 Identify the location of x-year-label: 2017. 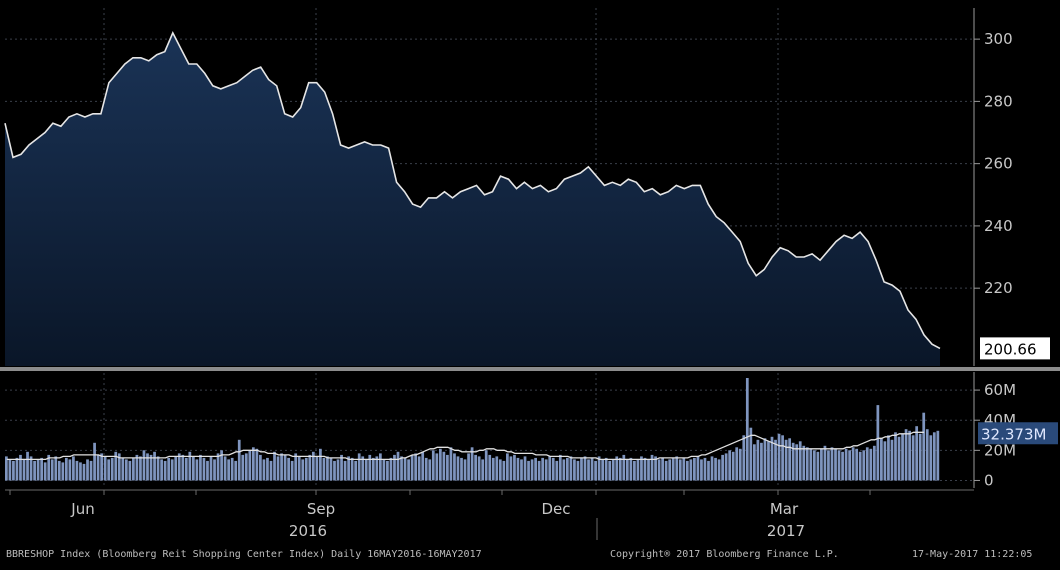
(786, 531).